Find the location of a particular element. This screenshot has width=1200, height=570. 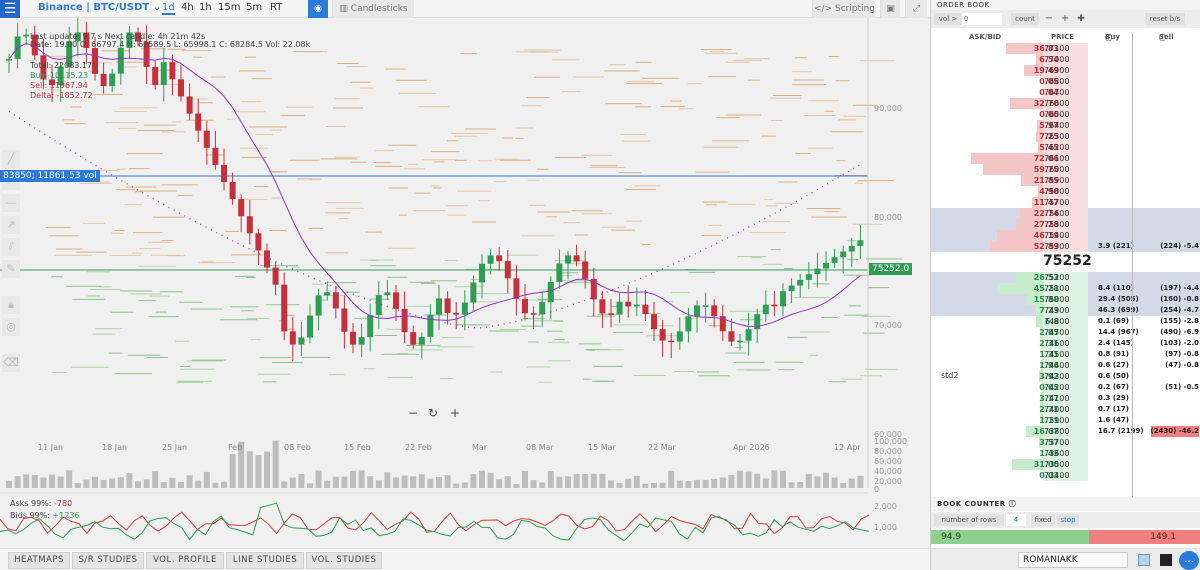

menu-icon: ☰ is located at coordinates (10, 9).